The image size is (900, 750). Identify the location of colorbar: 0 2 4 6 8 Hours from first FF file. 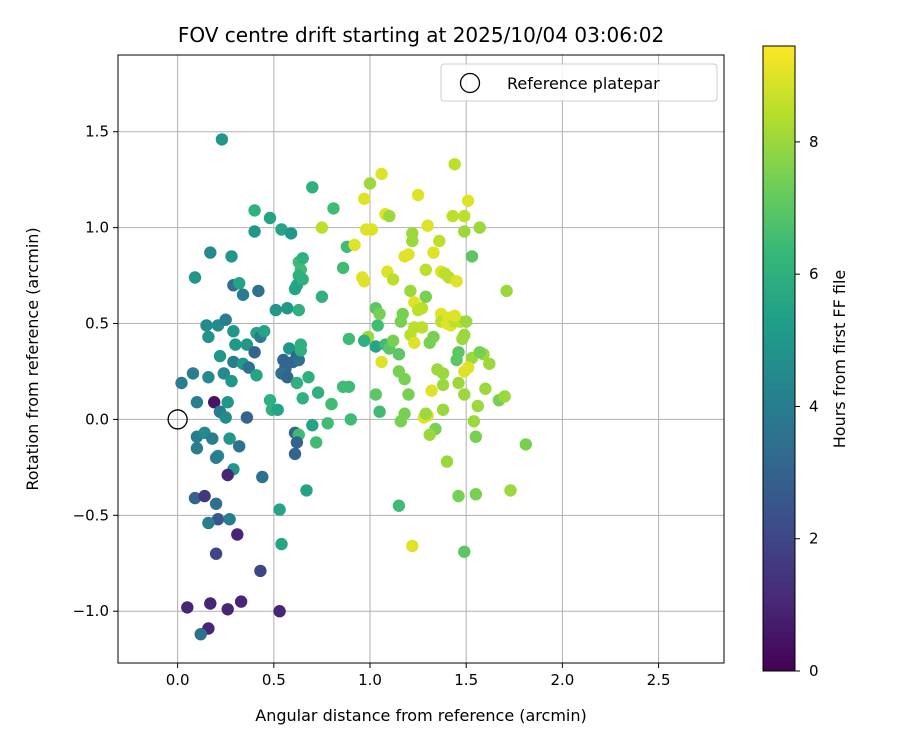
(805, 362).